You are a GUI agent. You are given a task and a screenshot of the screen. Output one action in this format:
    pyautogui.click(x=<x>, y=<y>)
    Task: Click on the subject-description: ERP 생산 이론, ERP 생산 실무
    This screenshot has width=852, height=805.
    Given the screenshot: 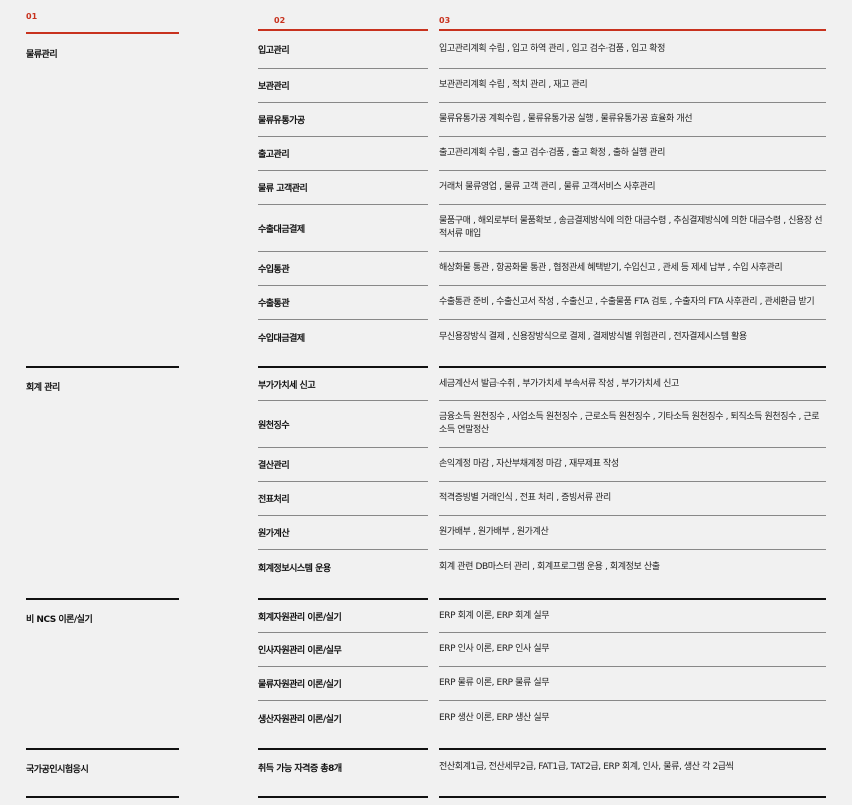 What is the action you would take?
    pyautogui.click(x=632, y=723)
    